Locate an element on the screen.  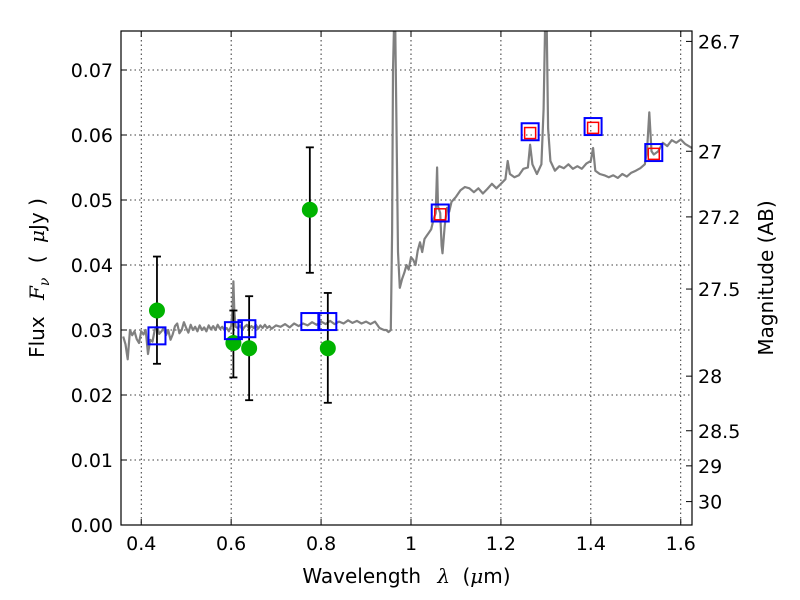
x-axis-label-symbol: λ is located at coordinates (443, 576).